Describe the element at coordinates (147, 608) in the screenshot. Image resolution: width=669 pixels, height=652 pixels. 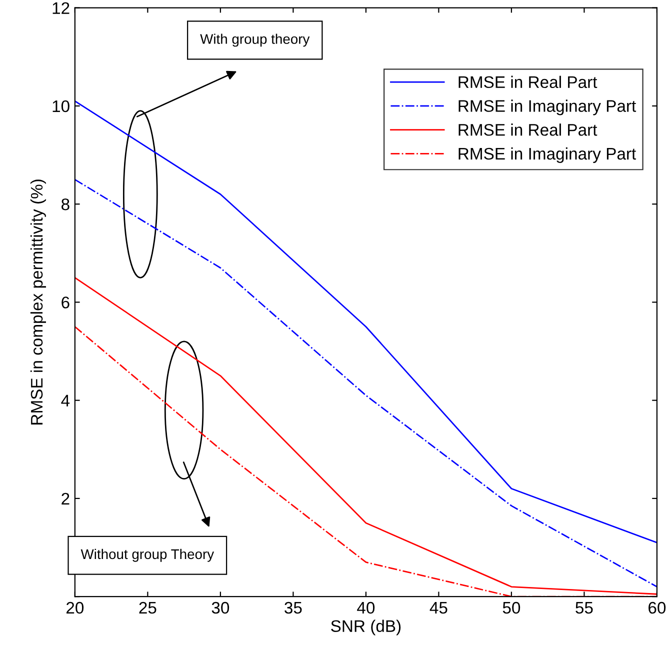
I see `x-tick-label: 25` at that location.